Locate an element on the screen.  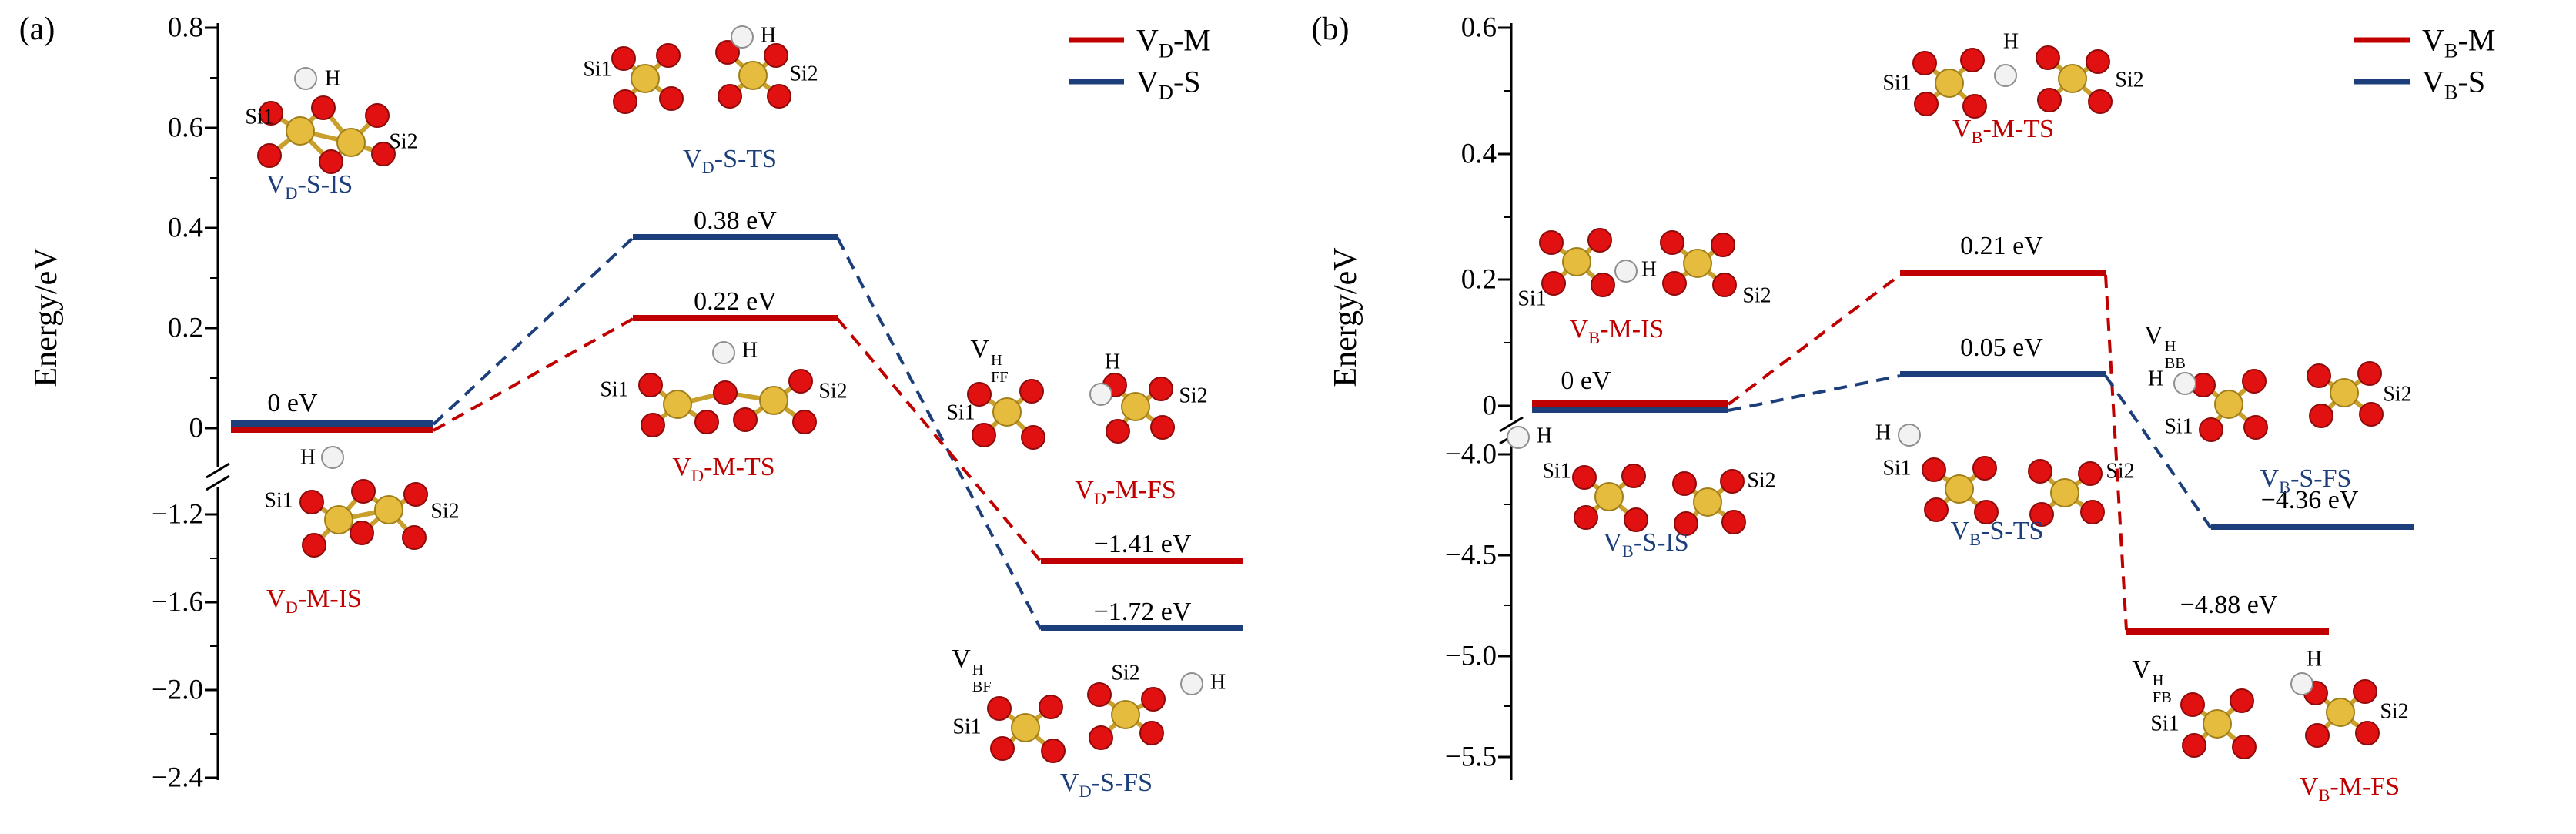
mol-vd-s-ts: Si1 Si2 H is located at coordinates (701, 69).